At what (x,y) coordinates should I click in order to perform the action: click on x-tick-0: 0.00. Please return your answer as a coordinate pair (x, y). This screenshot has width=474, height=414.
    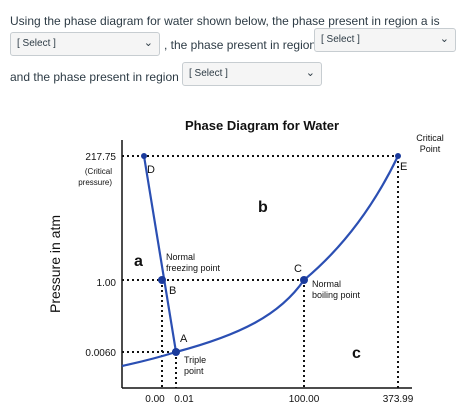
    Looking at the image, I should click on (155, 399).